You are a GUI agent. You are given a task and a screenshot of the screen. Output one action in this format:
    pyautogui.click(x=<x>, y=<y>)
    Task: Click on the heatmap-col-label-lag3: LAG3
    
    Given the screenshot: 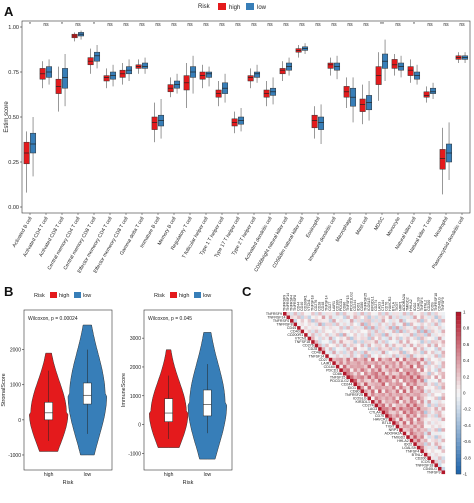 What is the action you would take?
    pyautogui.click(x=380, y=306)
    